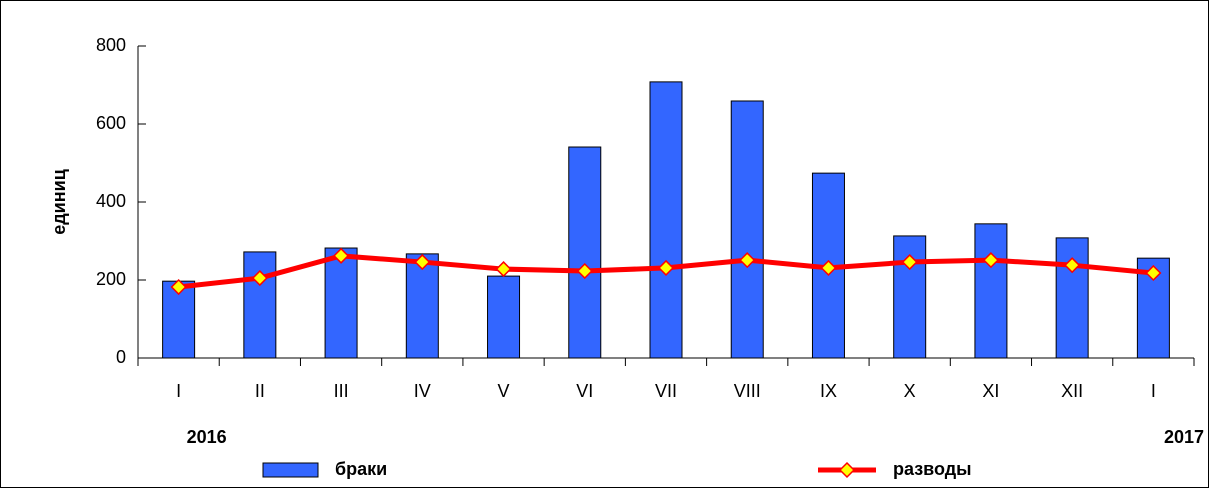 The width and height of the screenshot is (1209, 488). I want to click on x-tick-label: X, so click(910, 391).